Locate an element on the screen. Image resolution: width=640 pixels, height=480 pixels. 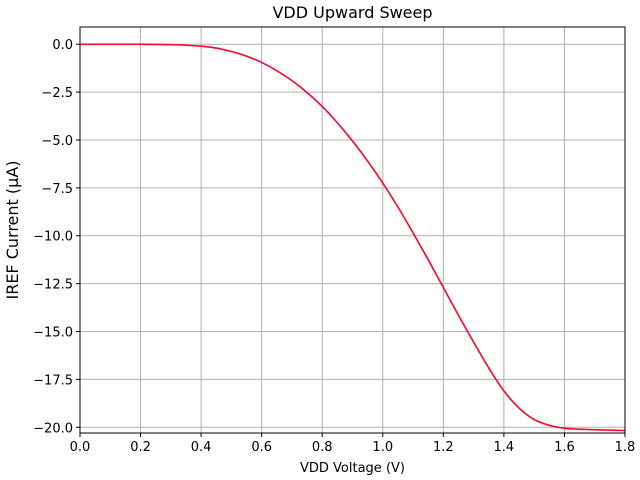
x-tick-label: 0.4 is located at coordinates (201, 447).